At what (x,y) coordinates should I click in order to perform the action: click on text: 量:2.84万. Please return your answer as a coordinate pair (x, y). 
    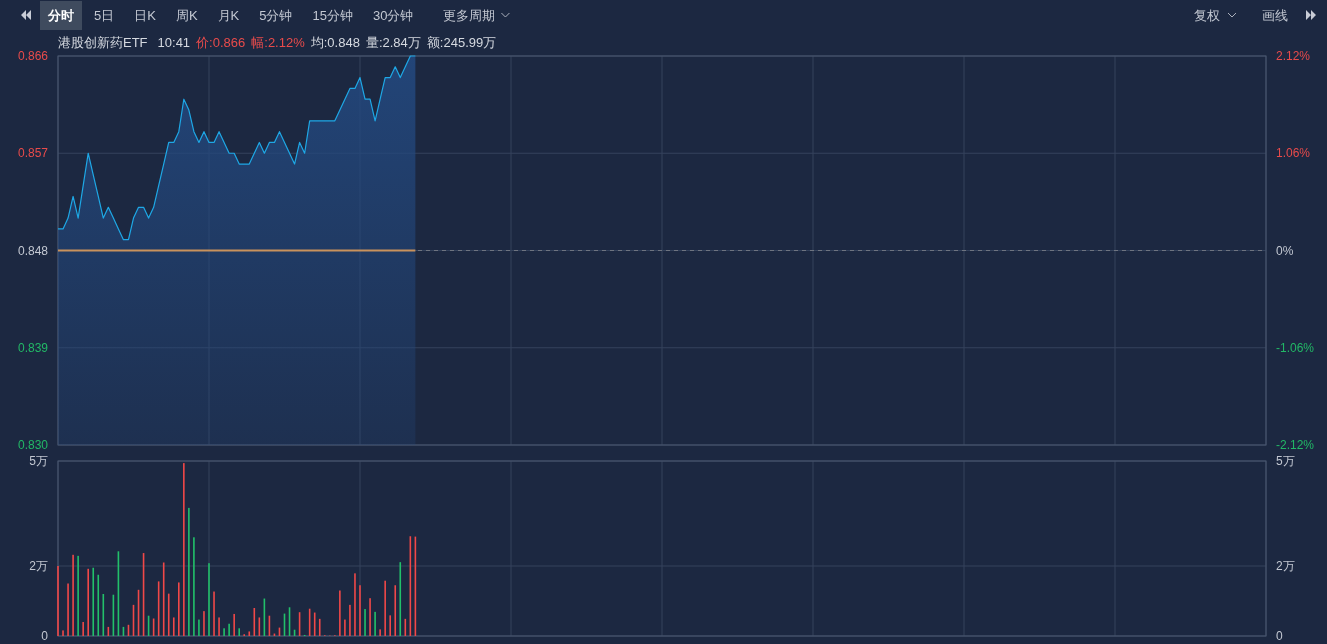
    Looking at the image, I should click on (393, 42).